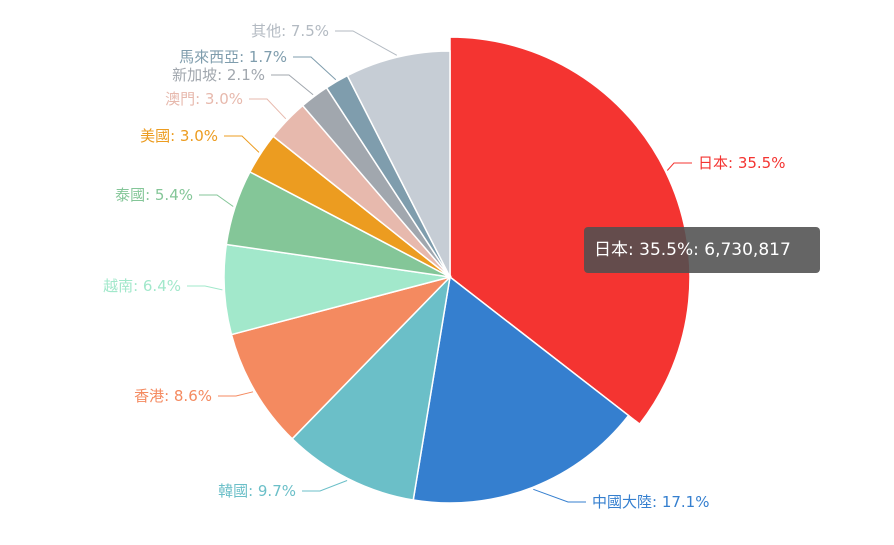  Describe the element at coordinates (173, 396) in the screenshot. I see `slice-label-3: 香港: 8.6%` at that location.